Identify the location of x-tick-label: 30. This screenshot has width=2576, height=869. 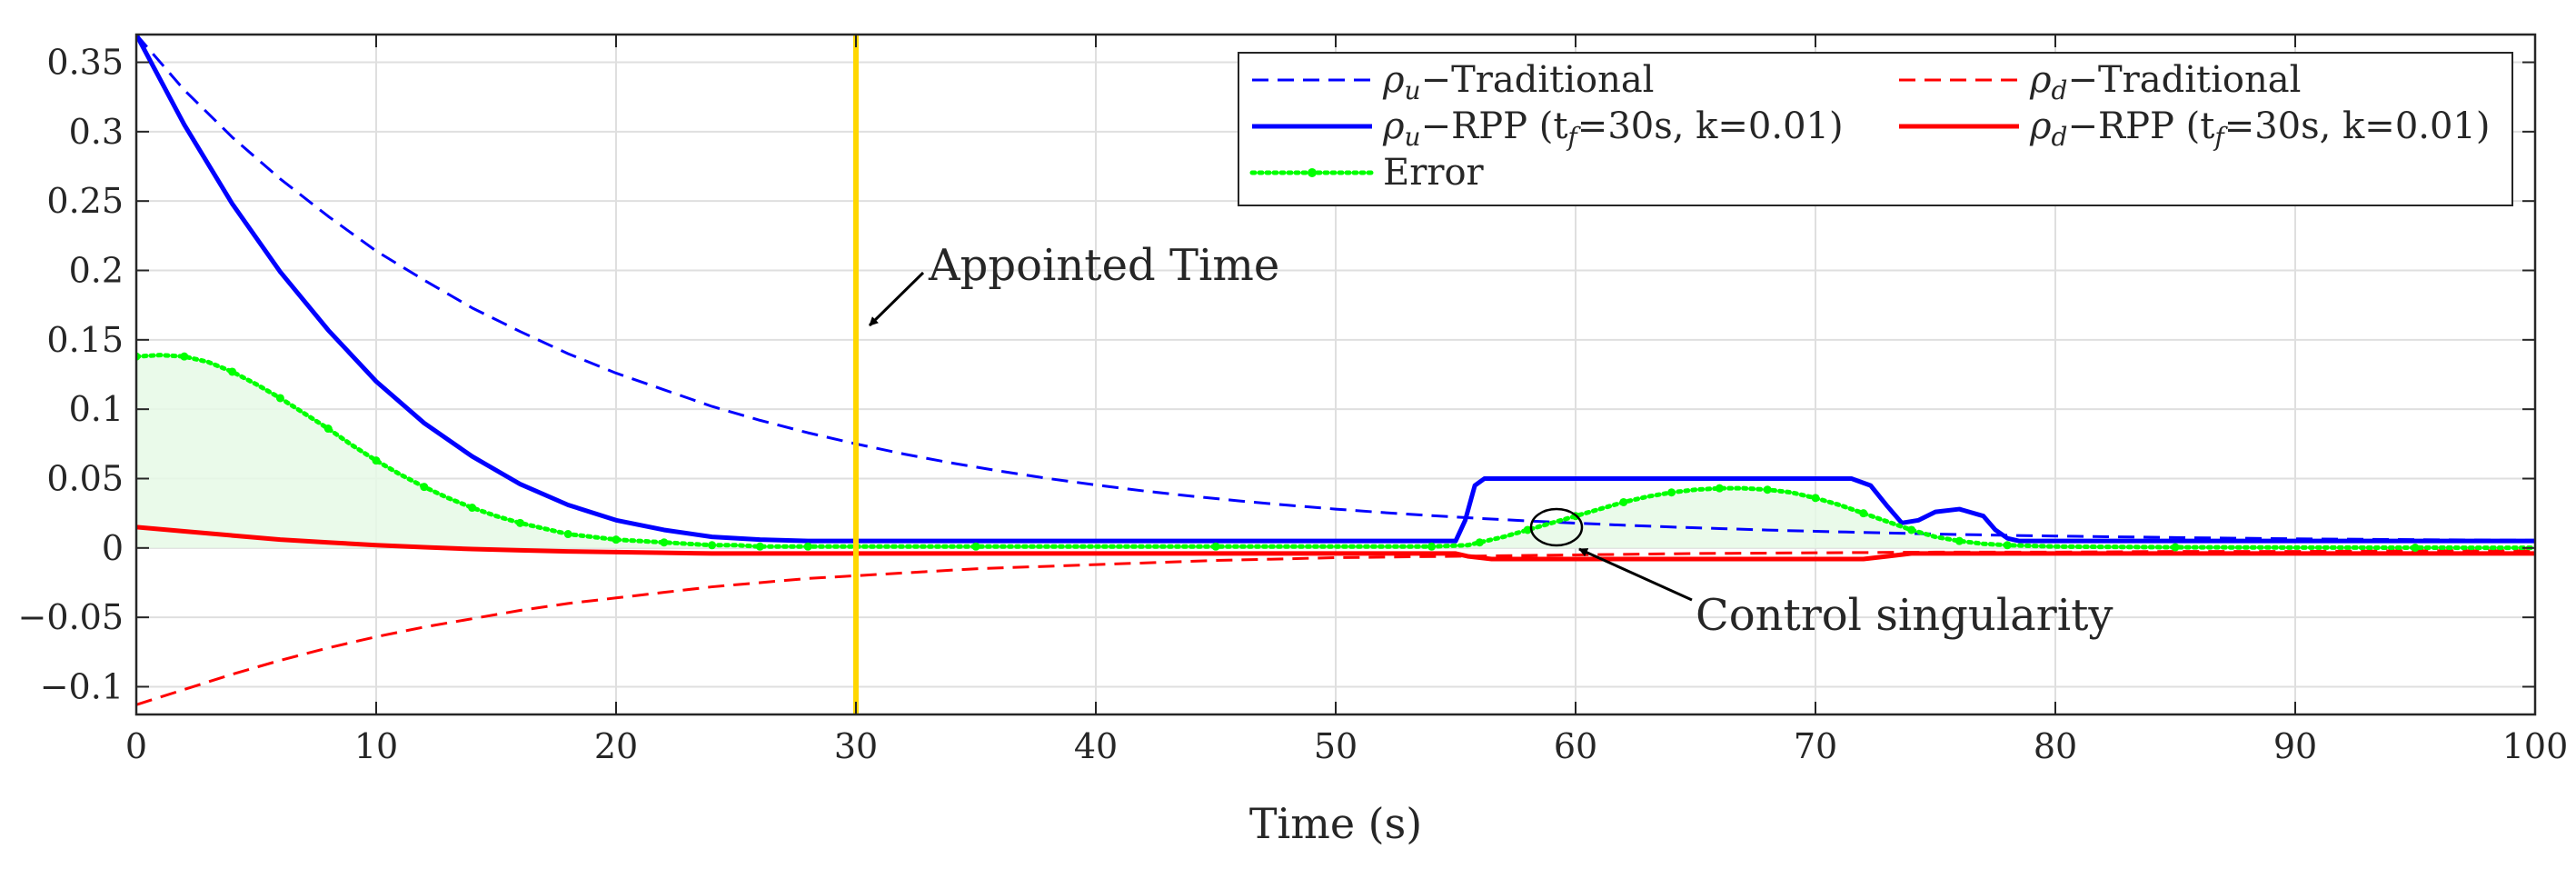
(856, 746).